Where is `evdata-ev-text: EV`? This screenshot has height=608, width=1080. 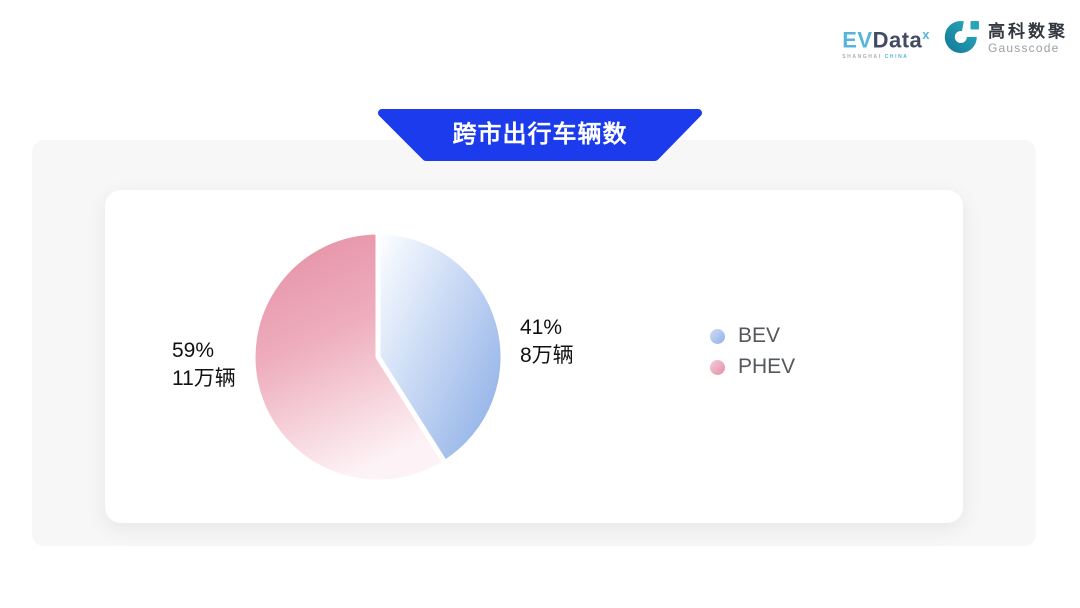
evdata-ev-text: EV is located at coordinates (857, 40).